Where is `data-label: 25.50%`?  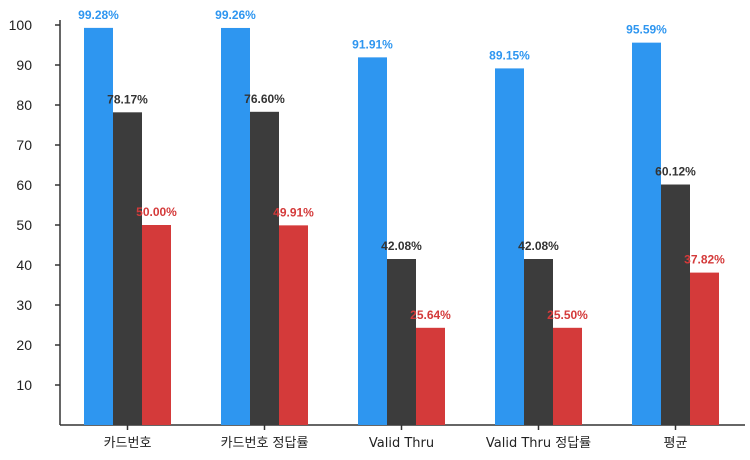
data-label: 25.50% is located at coordinates (567, 315).